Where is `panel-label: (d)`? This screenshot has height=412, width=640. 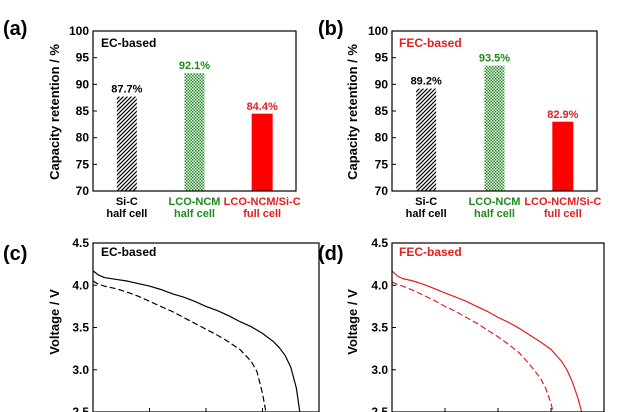
panel-label: (d) is located at coordinates (331, 254).